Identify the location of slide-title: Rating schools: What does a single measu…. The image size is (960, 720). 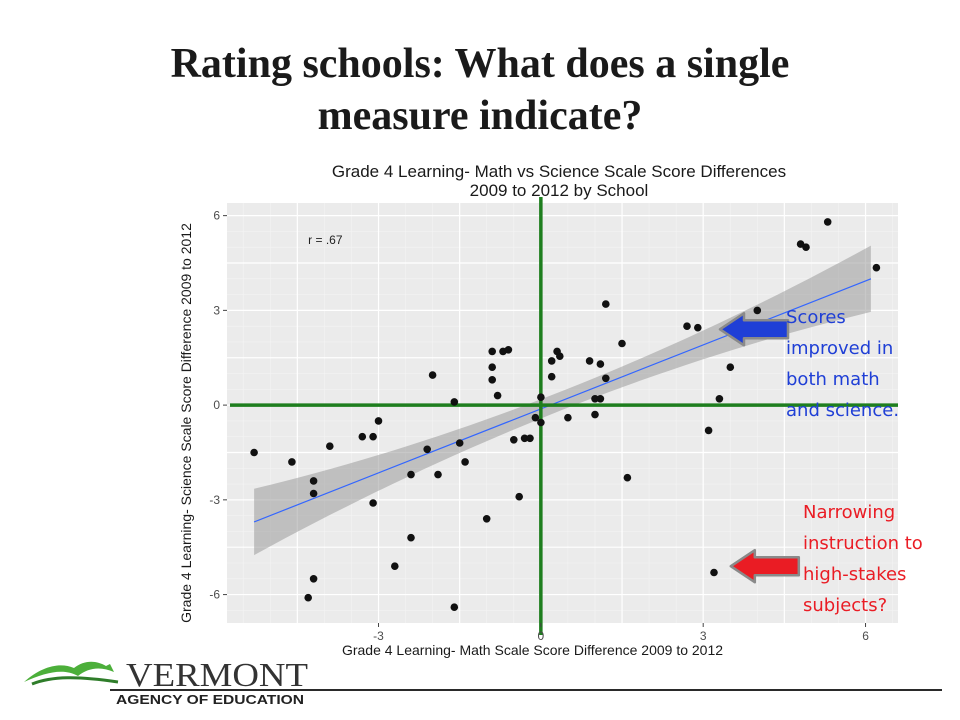
(480, 90).